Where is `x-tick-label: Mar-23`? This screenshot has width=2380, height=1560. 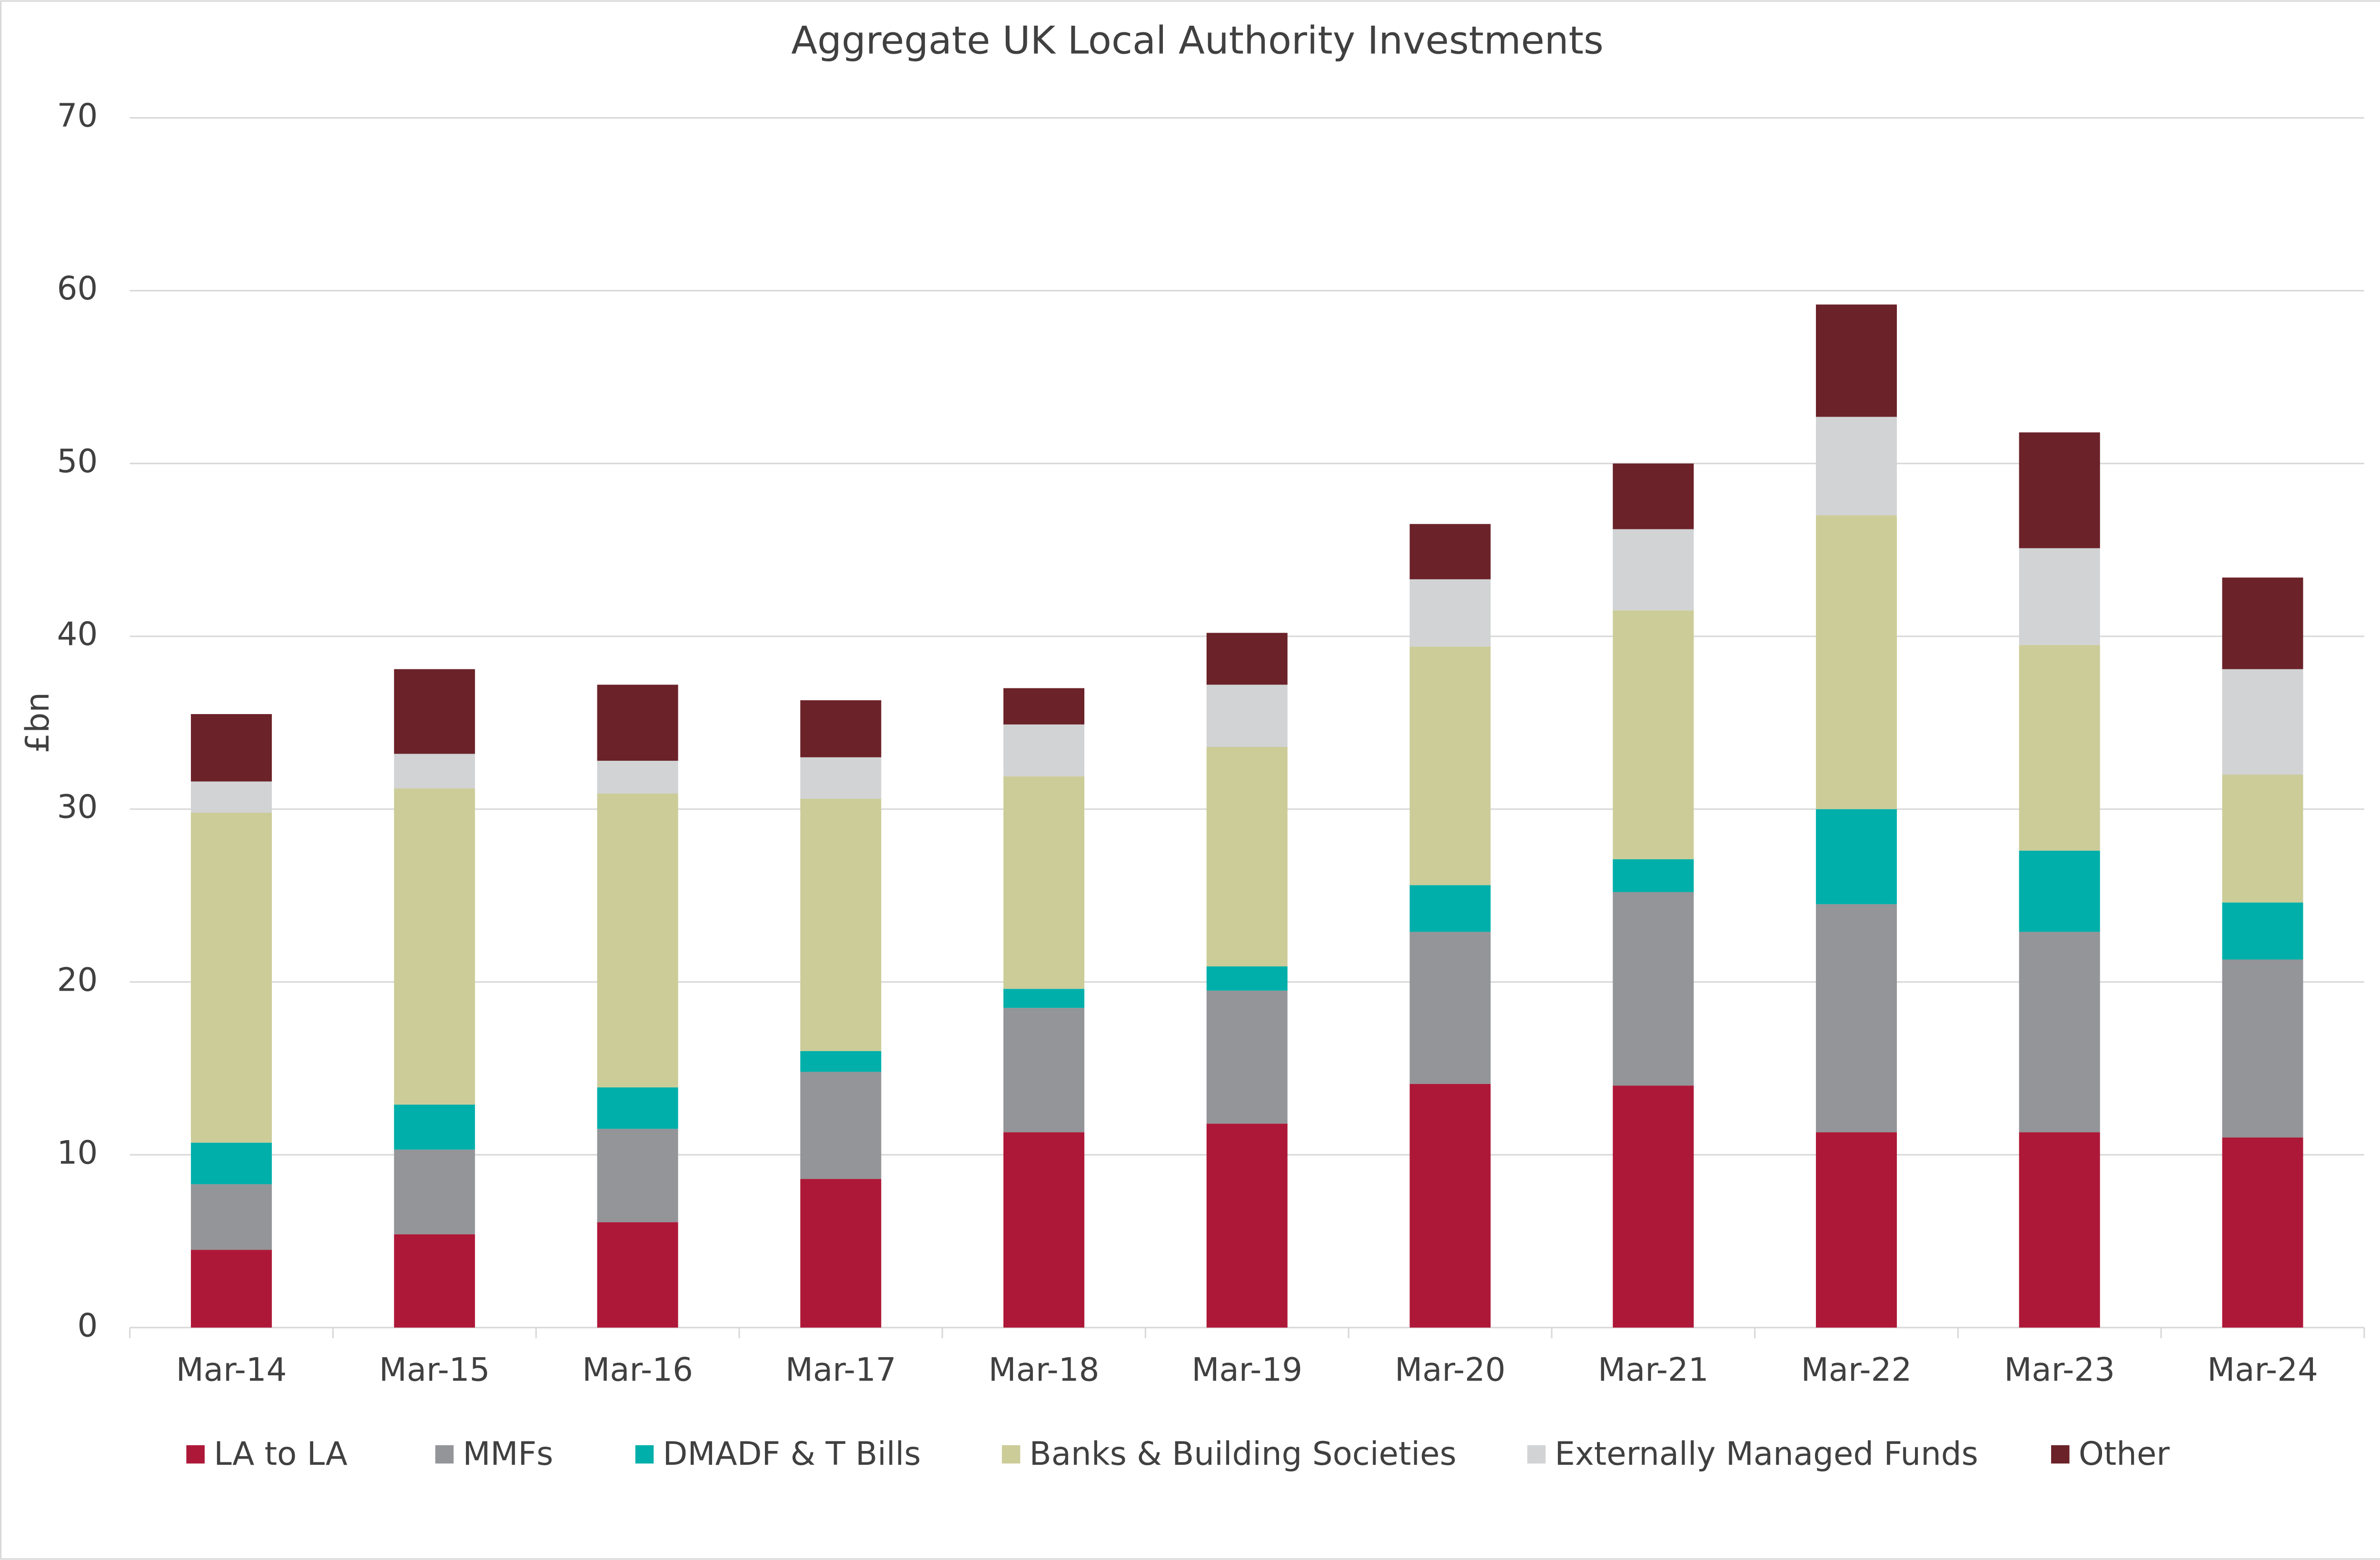 x-tick-label: Mar-23 is located at coordinates (2059, 1369).